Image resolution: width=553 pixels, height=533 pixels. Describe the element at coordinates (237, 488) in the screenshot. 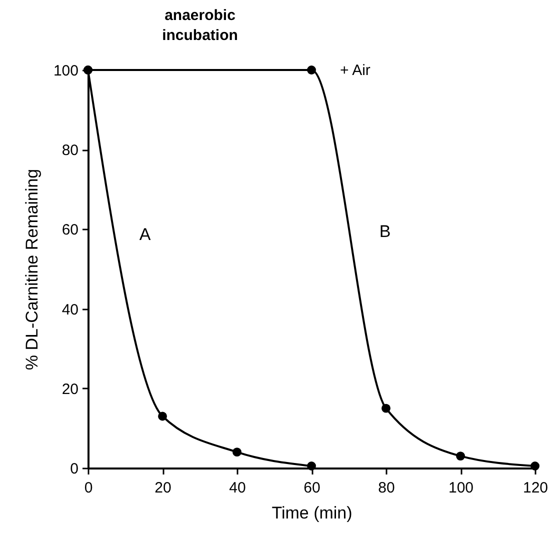

I see `x-tick-label: 40` at that location.